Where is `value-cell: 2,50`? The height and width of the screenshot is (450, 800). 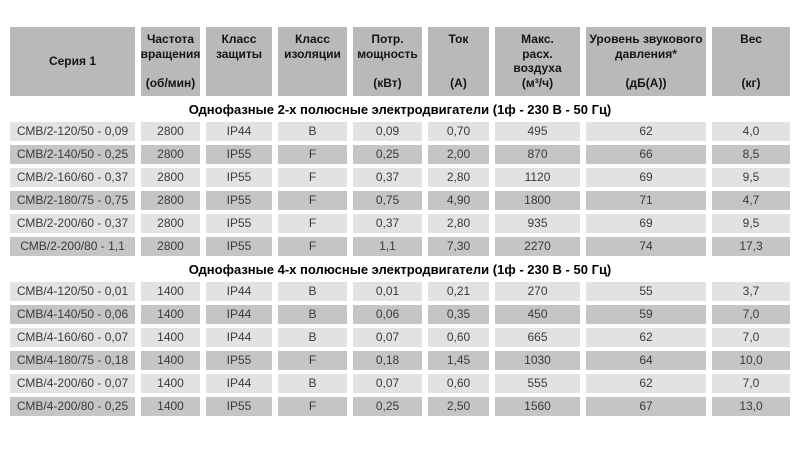 value-cell: 2,50 is located at coordinates (458, 406).